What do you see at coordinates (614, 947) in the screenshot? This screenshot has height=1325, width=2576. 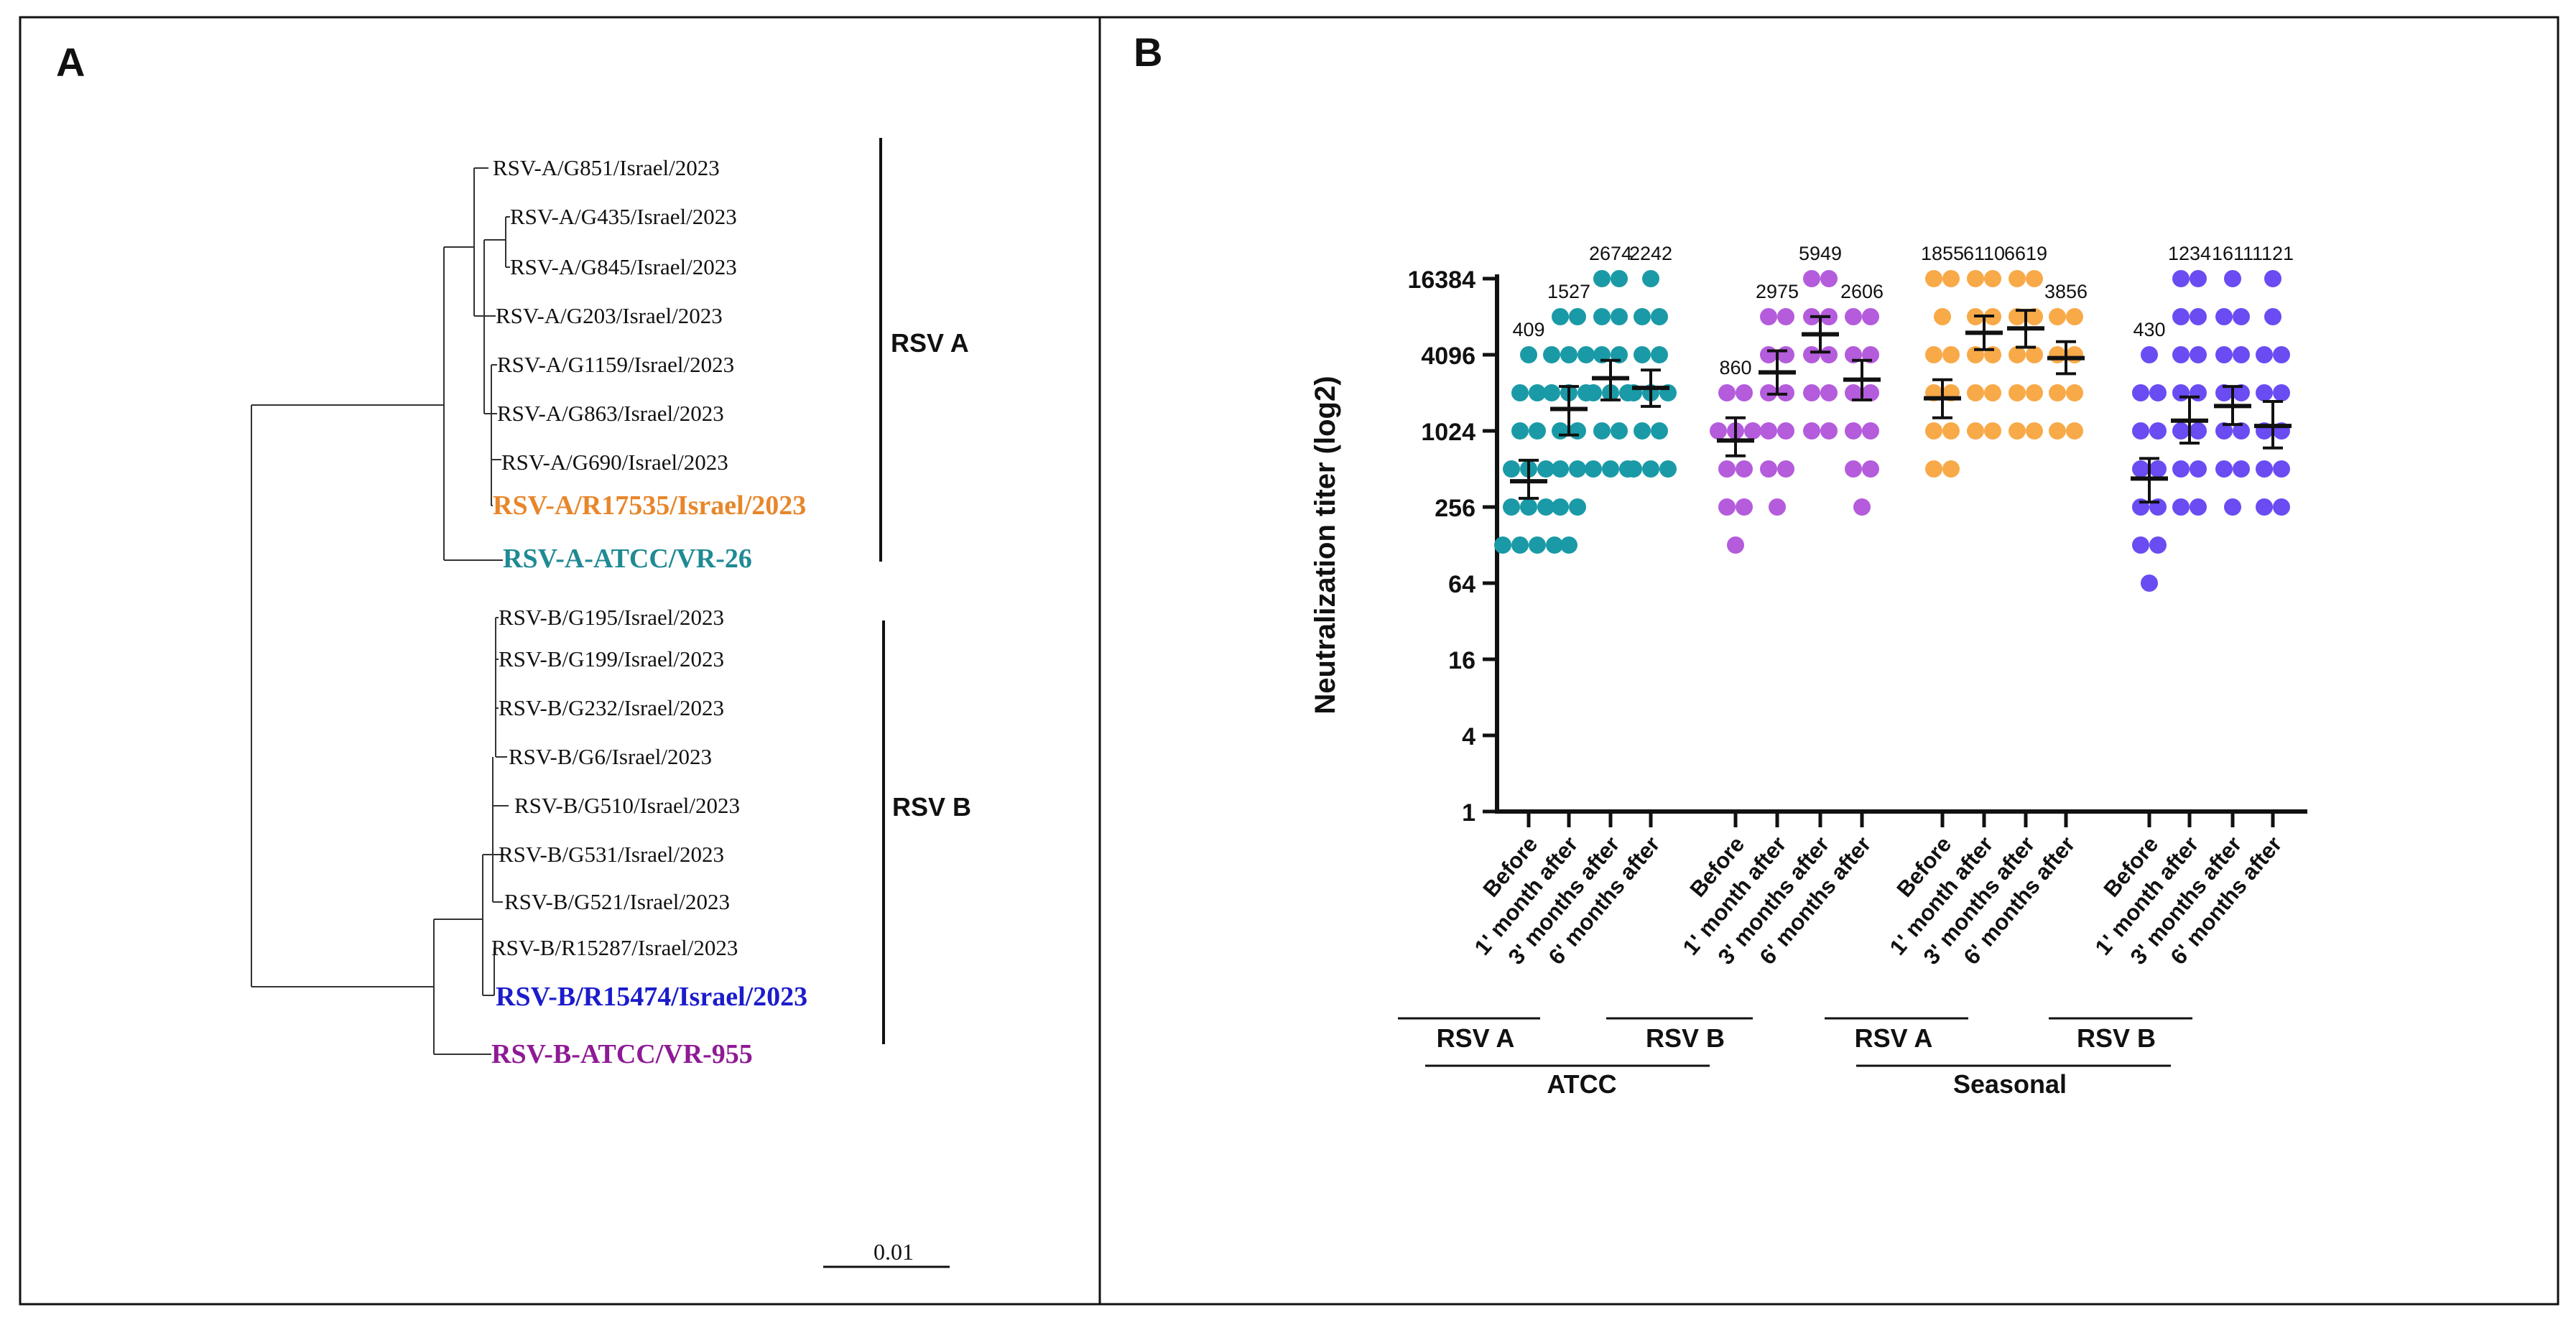 I see `taxon-label: RSV-B/R15287/Israel/2023` at bounding box center [614, 947].